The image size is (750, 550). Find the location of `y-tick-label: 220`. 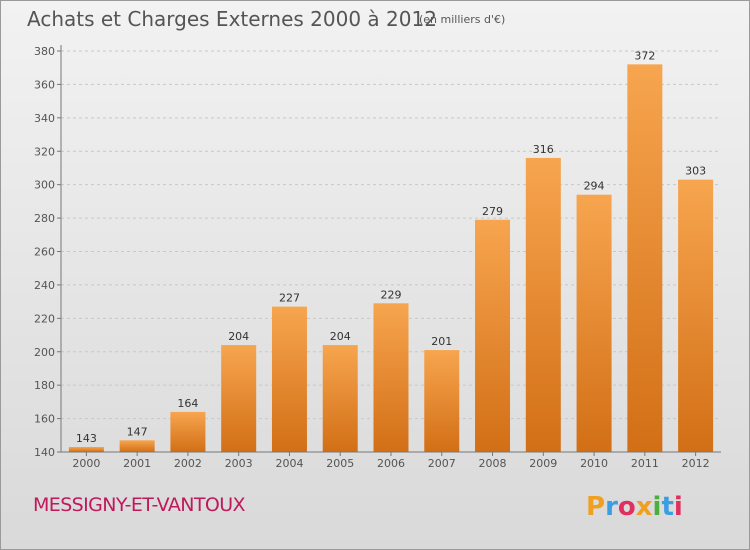

y-tick-label: 220 is located at coordinates (44, 318).